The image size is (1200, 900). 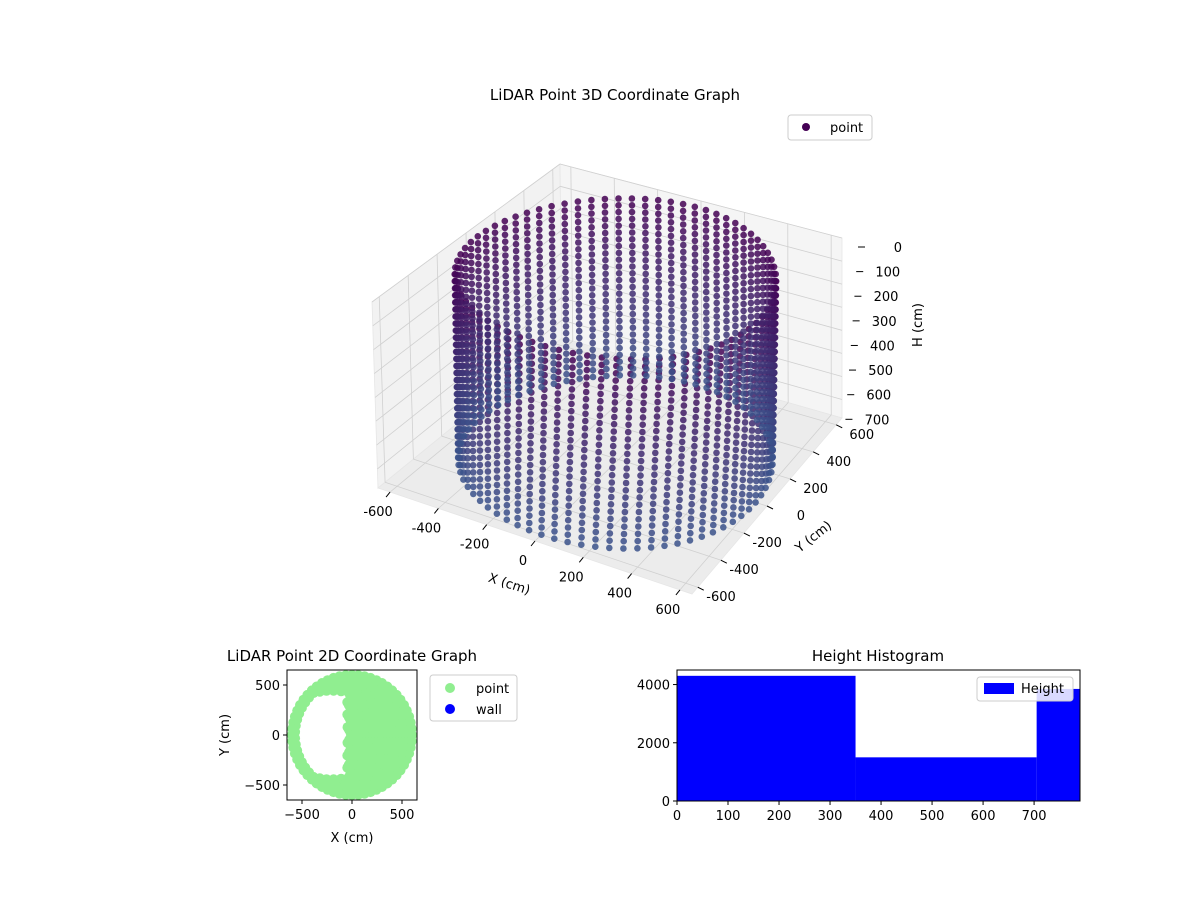 I want to click on point-2d, so click(x=411, y=741).